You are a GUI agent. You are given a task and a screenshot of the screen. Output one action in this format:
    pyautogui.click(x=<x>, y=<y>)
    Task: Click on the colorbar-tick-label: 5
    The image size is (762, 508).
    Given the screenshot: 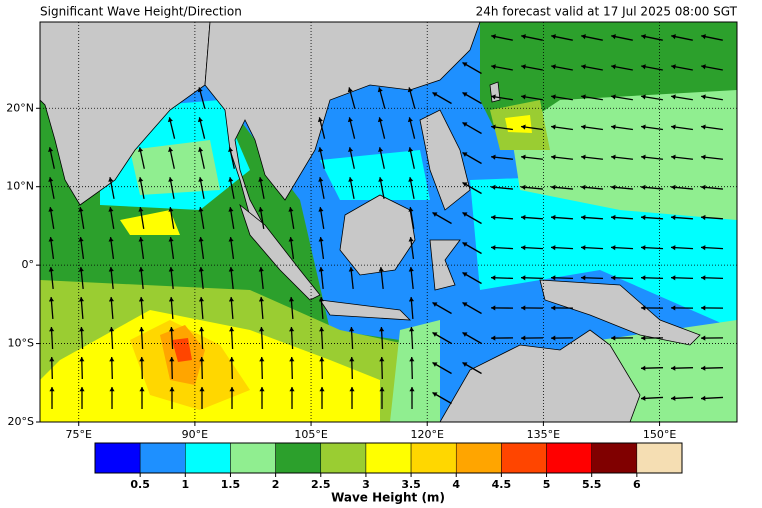 What is the action you would take?
    pyautogui.click(x=547, y=484)
    